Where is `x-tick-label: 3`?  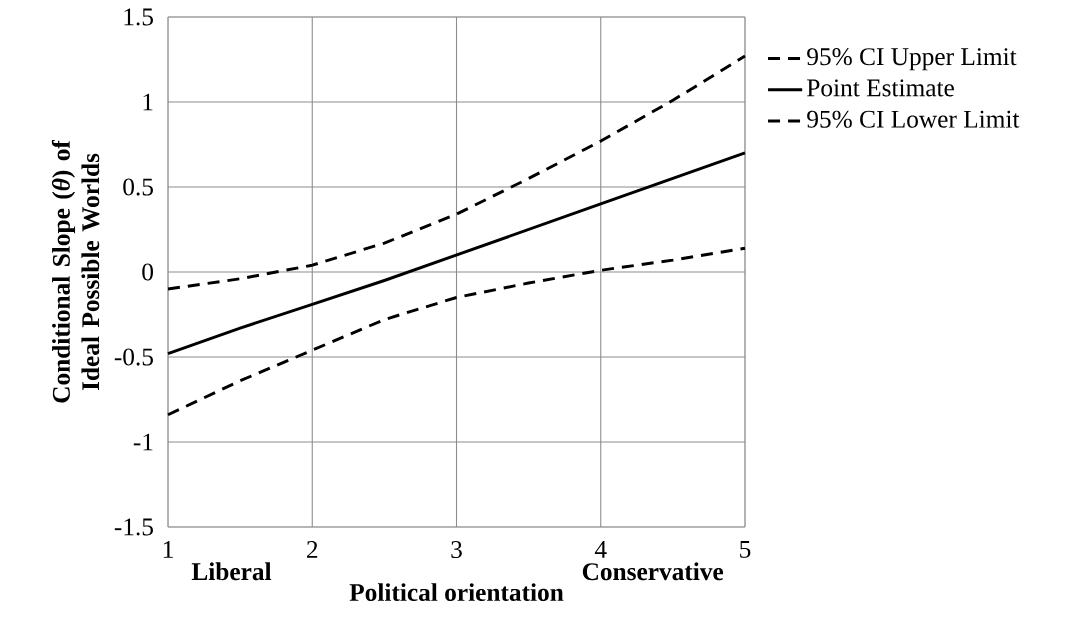 x-tick-label: 3 is located at coordinates (456, 550).